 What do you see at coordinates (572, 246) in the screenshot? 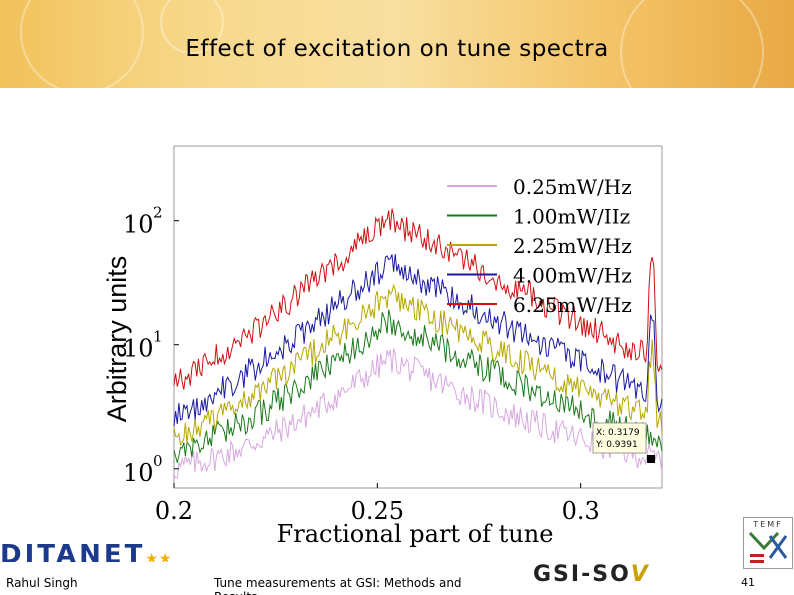
I see `legend-label: 2.25mW/Hz` at bounding box center [572, 246].